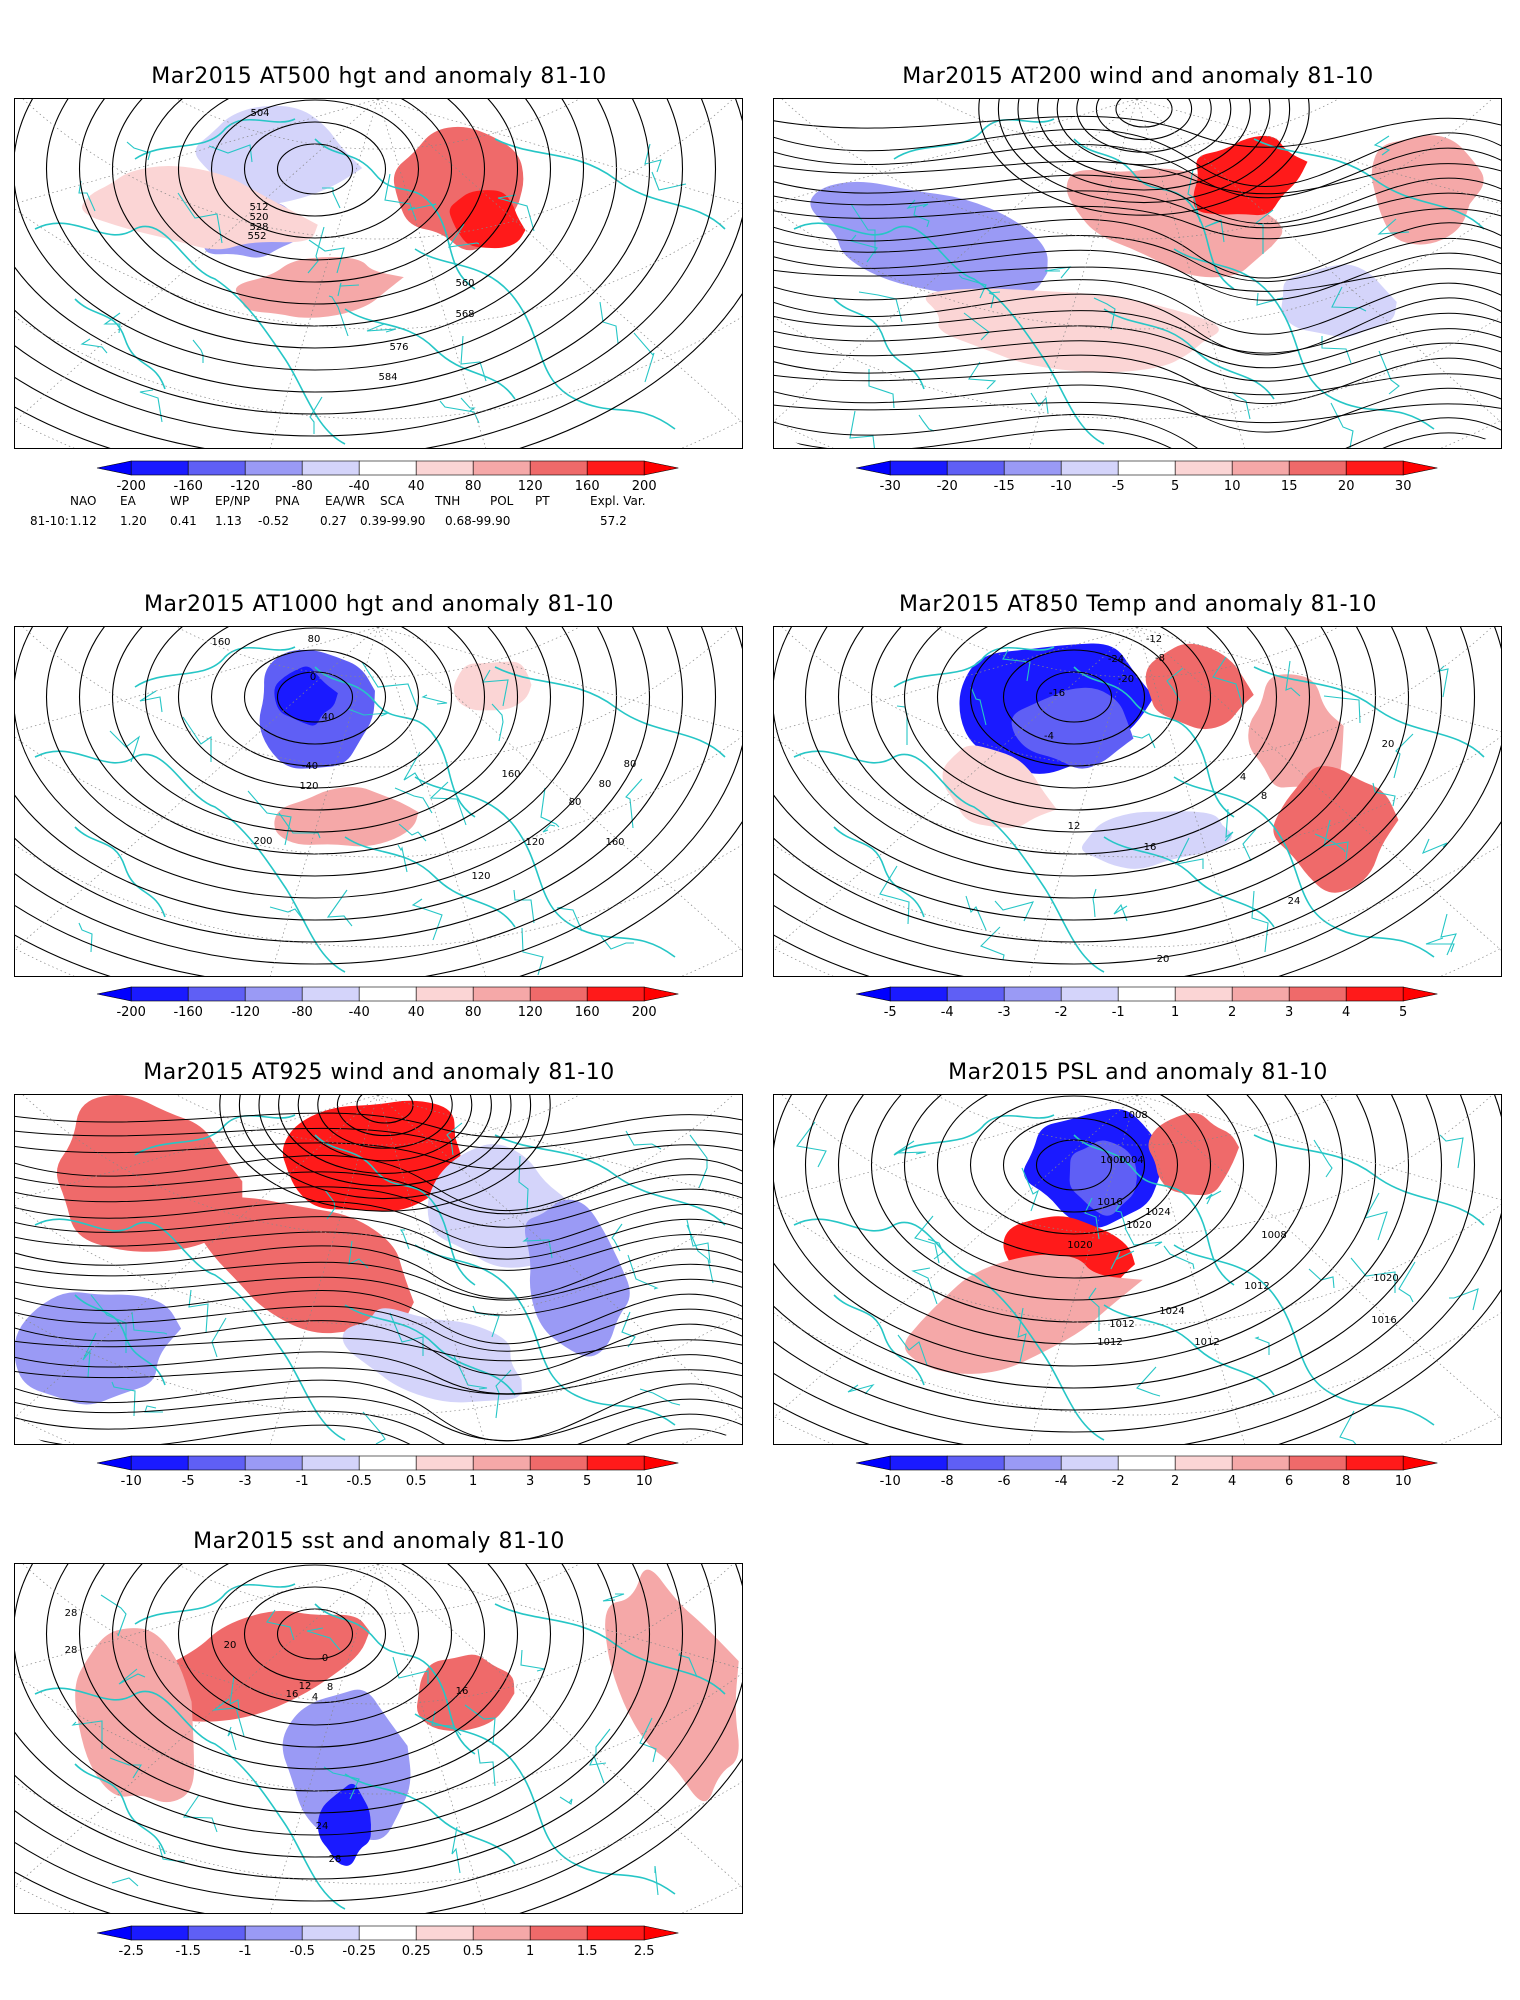  What do you see at coordinates (613, 521) in the screenshot?
I see `index-value: 57.2` at bounding box center [613, 521].